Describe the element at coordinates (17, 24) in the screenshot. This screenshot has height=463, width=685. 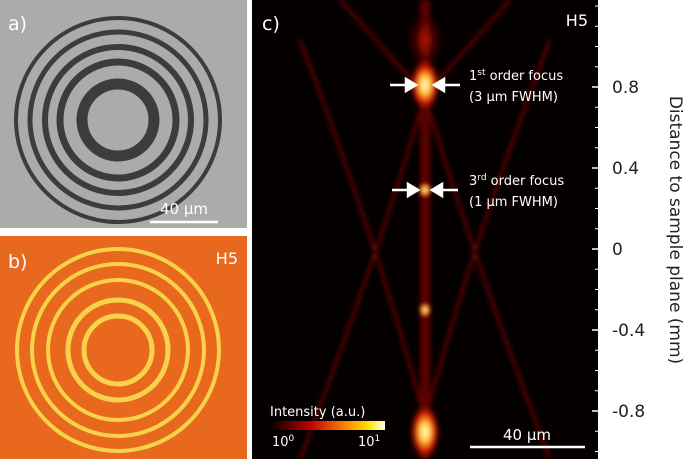
I see `panel-label: a)` at that location.